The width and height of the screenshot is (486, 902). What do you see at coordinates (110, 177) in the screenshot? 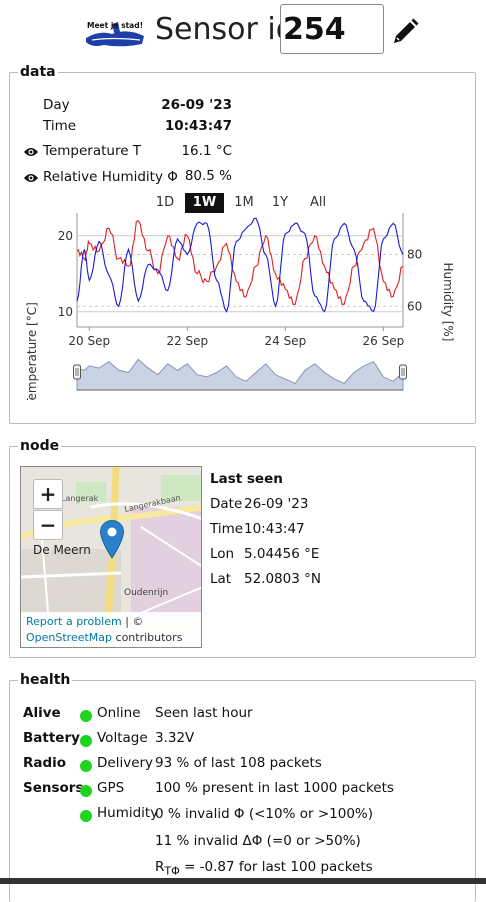
I see `humidity-label: Relative Humidity Φ` at bounding box center [110, 177].